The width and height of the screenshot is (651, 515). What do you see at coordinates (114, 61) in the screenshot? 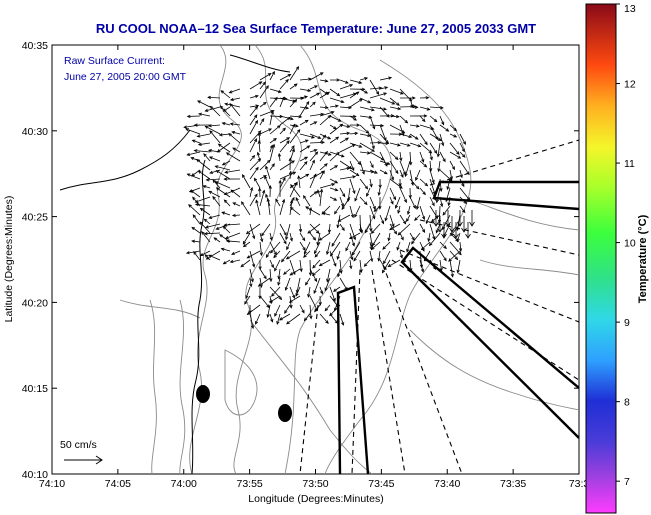
I see `annotation-line1: Raw Surface Current:` at bounding box center [114, 61].